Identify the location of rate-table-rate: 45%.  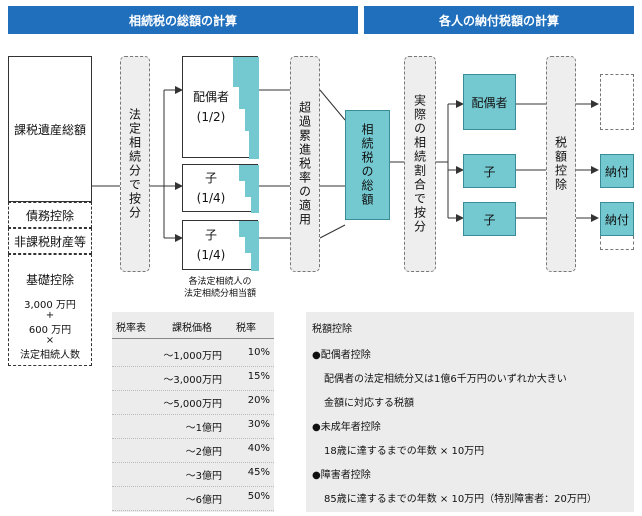
(258, 472).